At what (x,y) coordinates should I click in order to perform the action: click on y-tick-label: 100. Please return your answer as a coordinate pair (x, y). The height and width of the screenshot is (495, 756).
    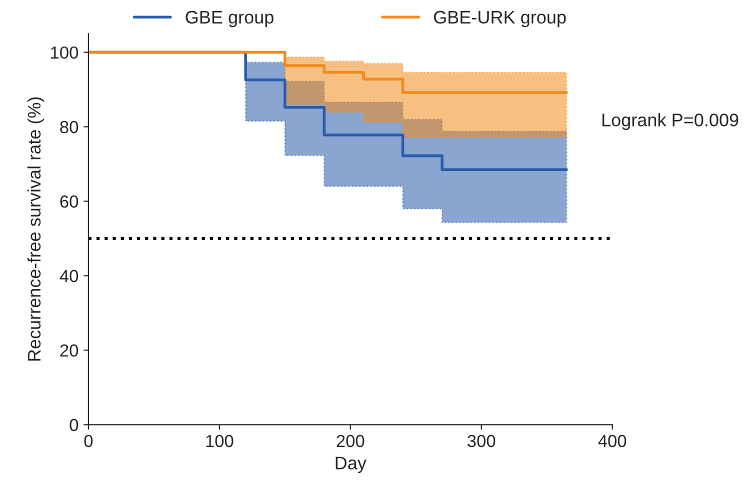
    Looking at the image, I should click on (64, 52).